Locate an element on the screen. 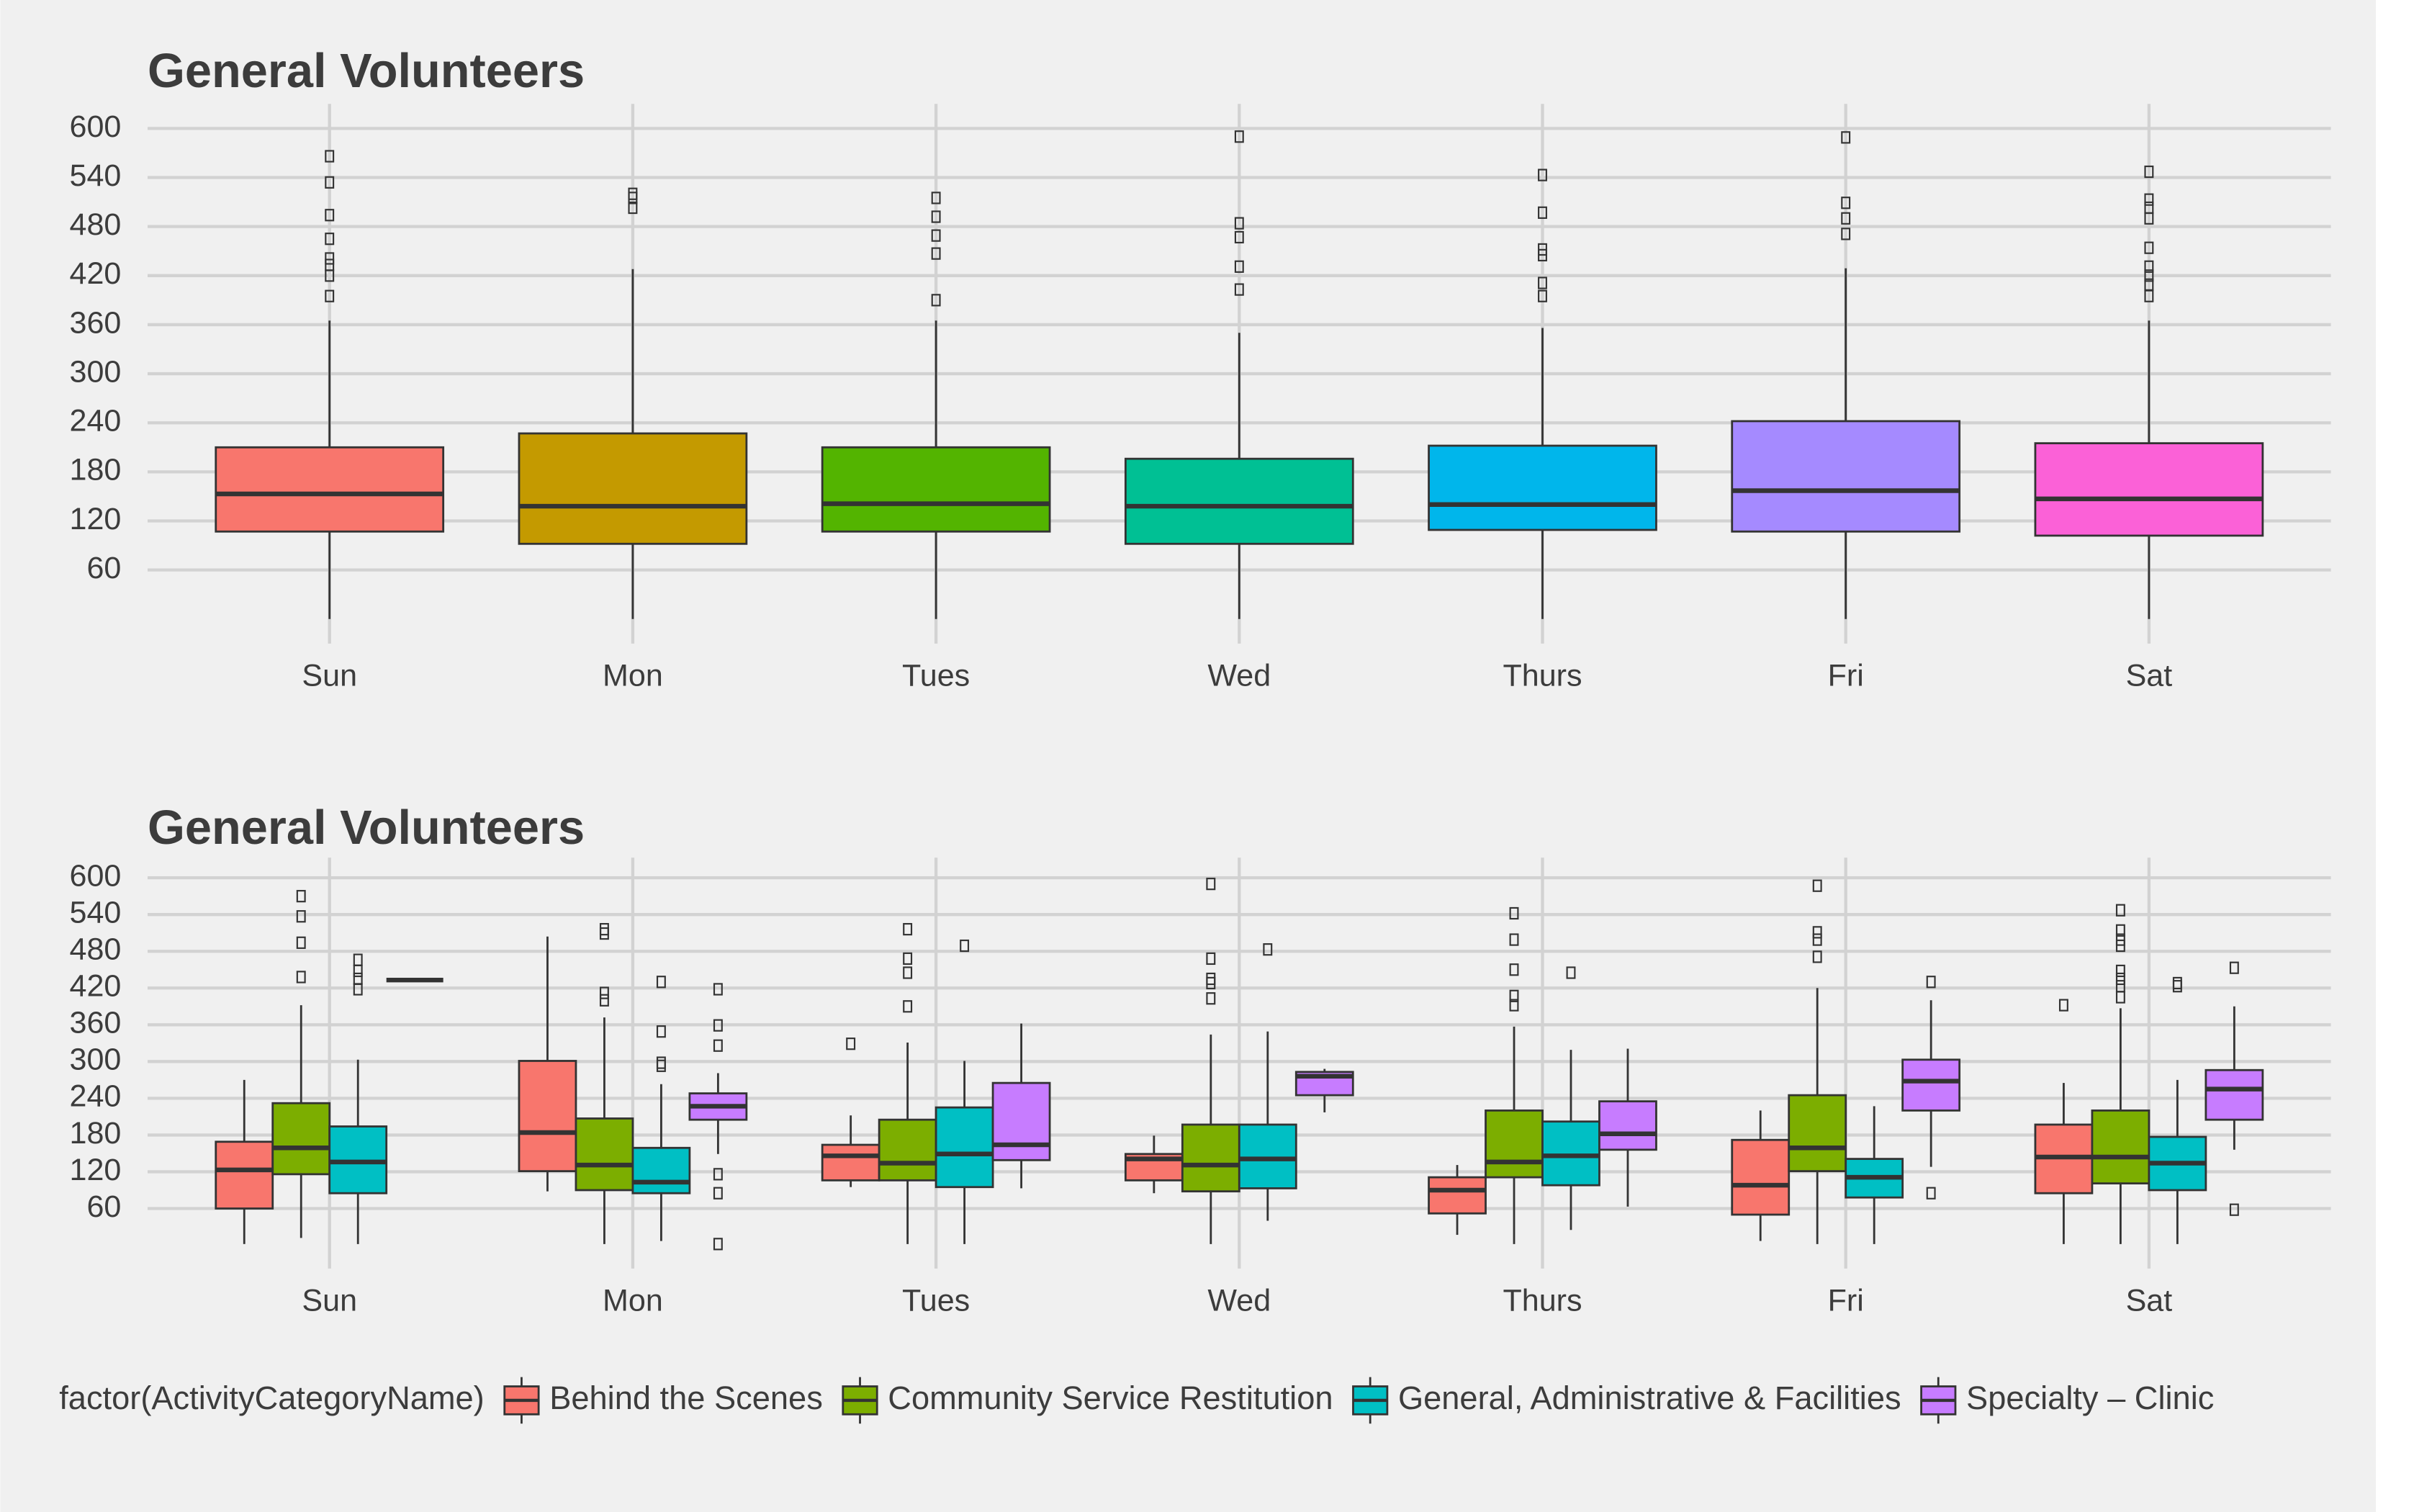 The height and width of the screenshot is (1512, 2432). y-tick-label: 360 is located at coordinates (96, 1023).